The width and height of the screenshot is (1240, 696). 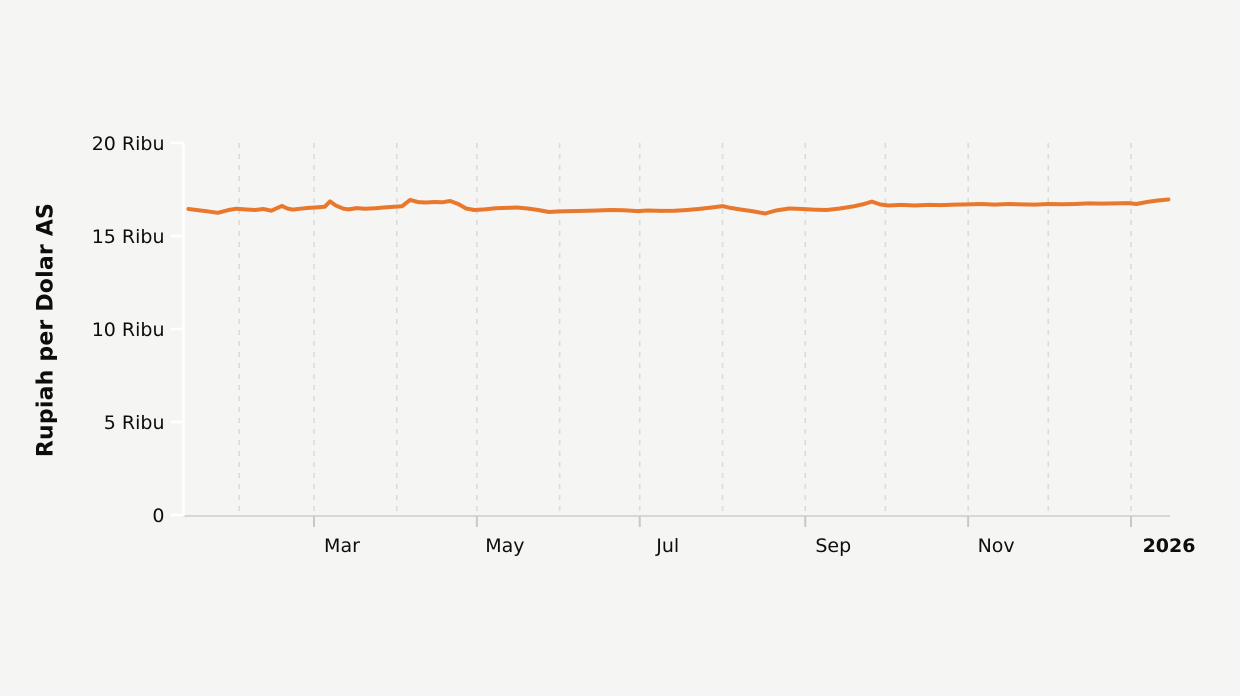 I want to click on x-tick-label: Sep, so click(x=833, y=546).